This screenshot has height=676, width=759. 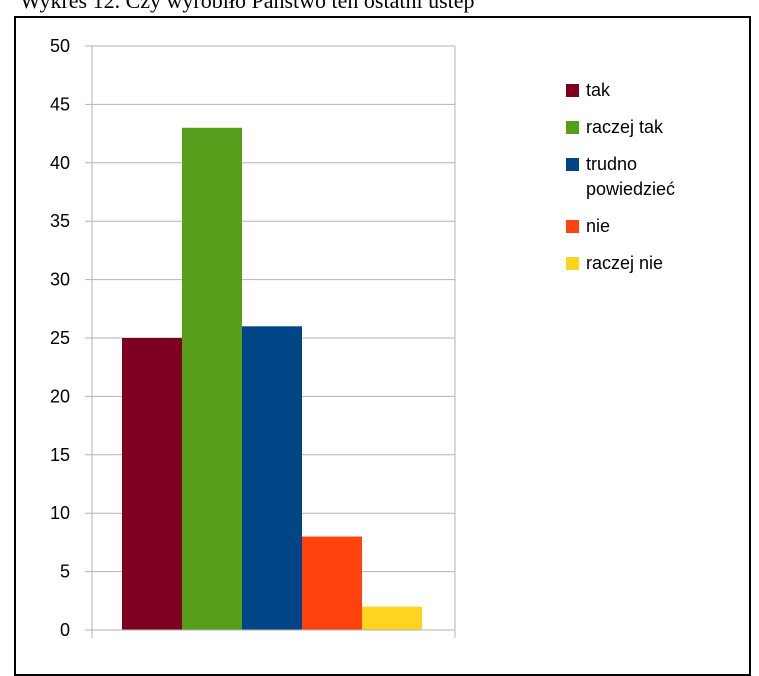 What do you see at coordinates (60, 104) in the screenshot?
I see `y-tick-label: 45` at bounding box center [60, 104].